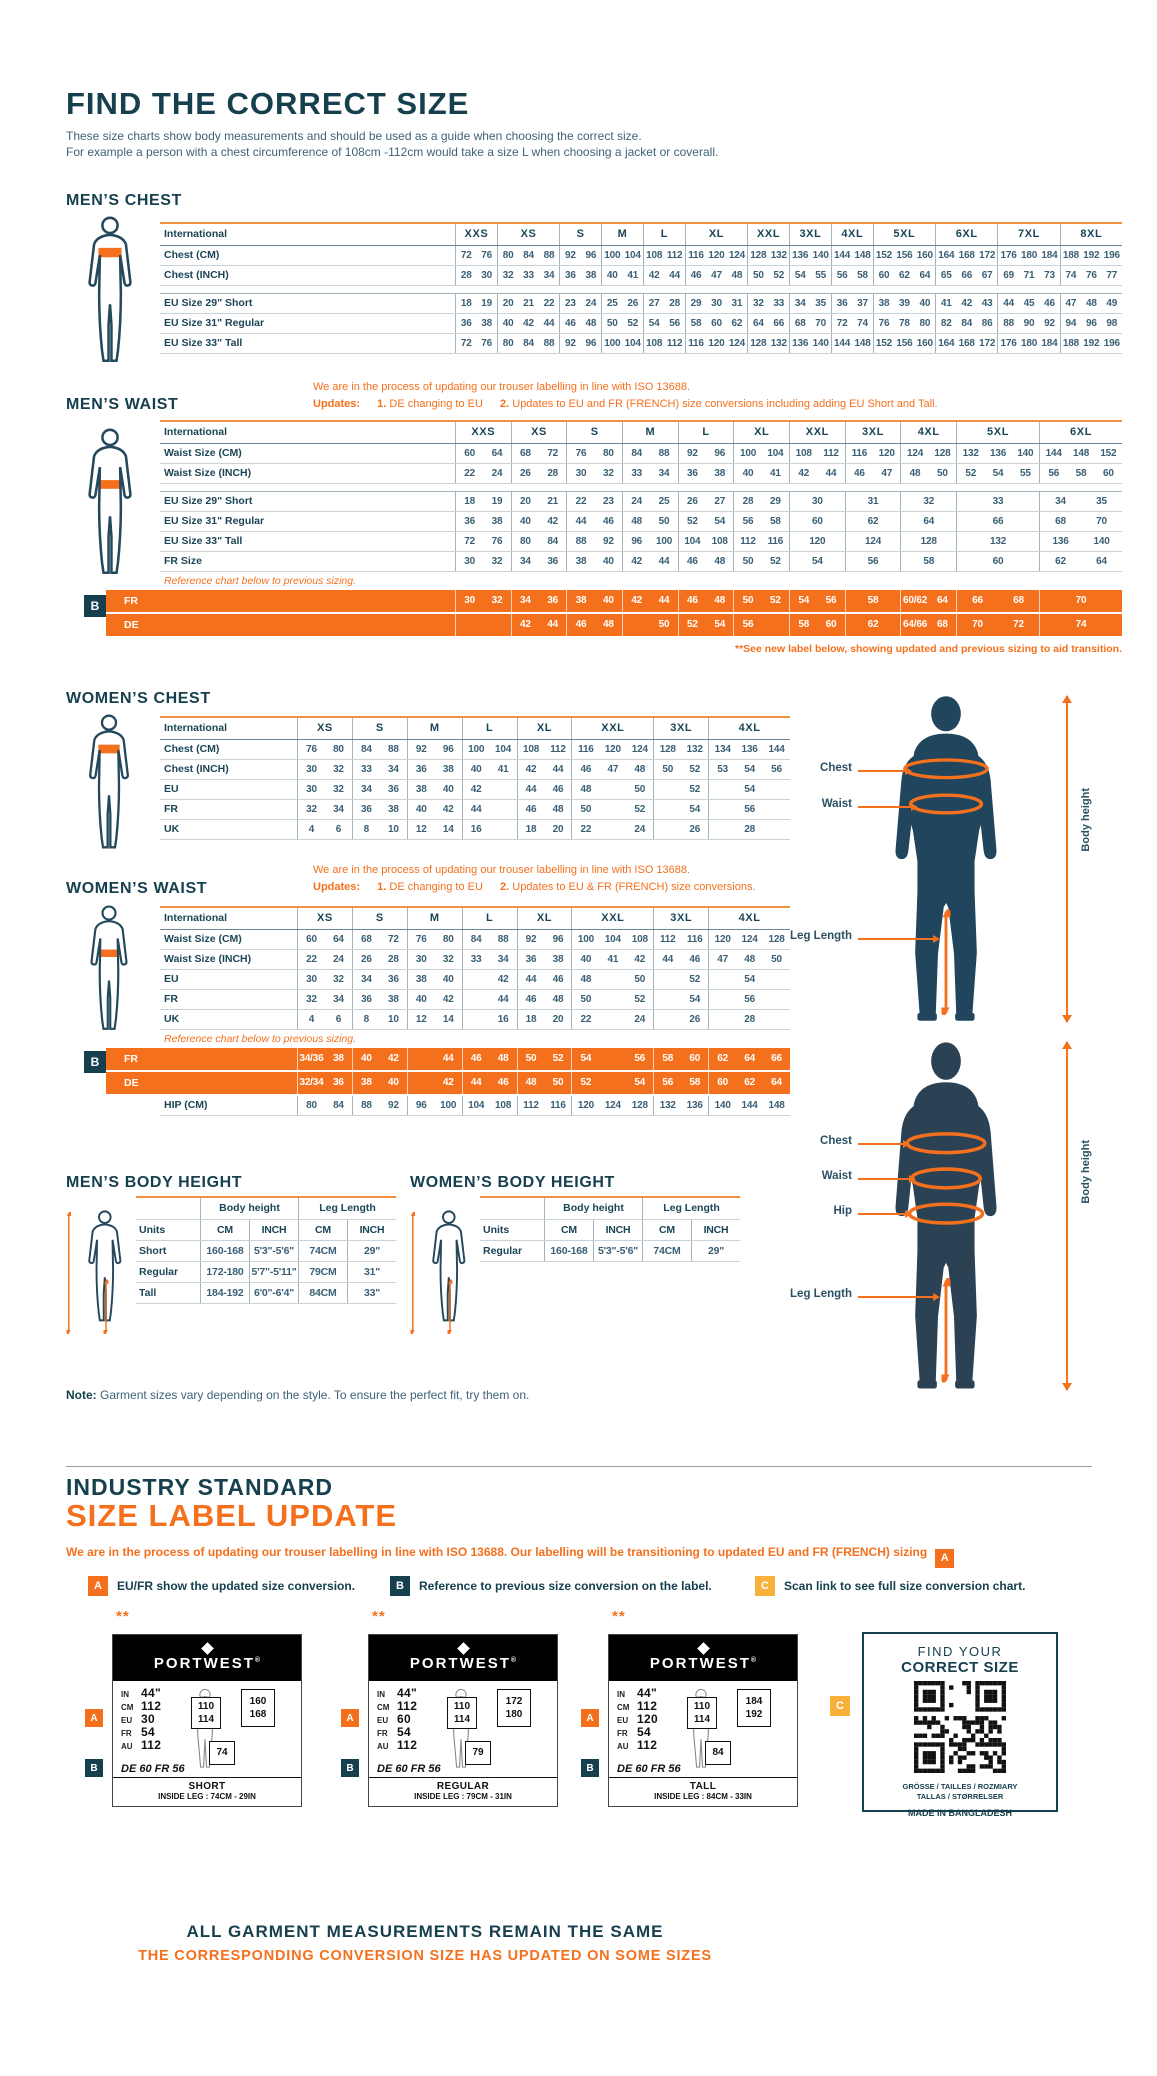 Image resolution: width=1157 pixels, height=2076 pixels. Describe the element at coordinates (489, 1019) in the screenshot. I see `size-group: 16` at that location.